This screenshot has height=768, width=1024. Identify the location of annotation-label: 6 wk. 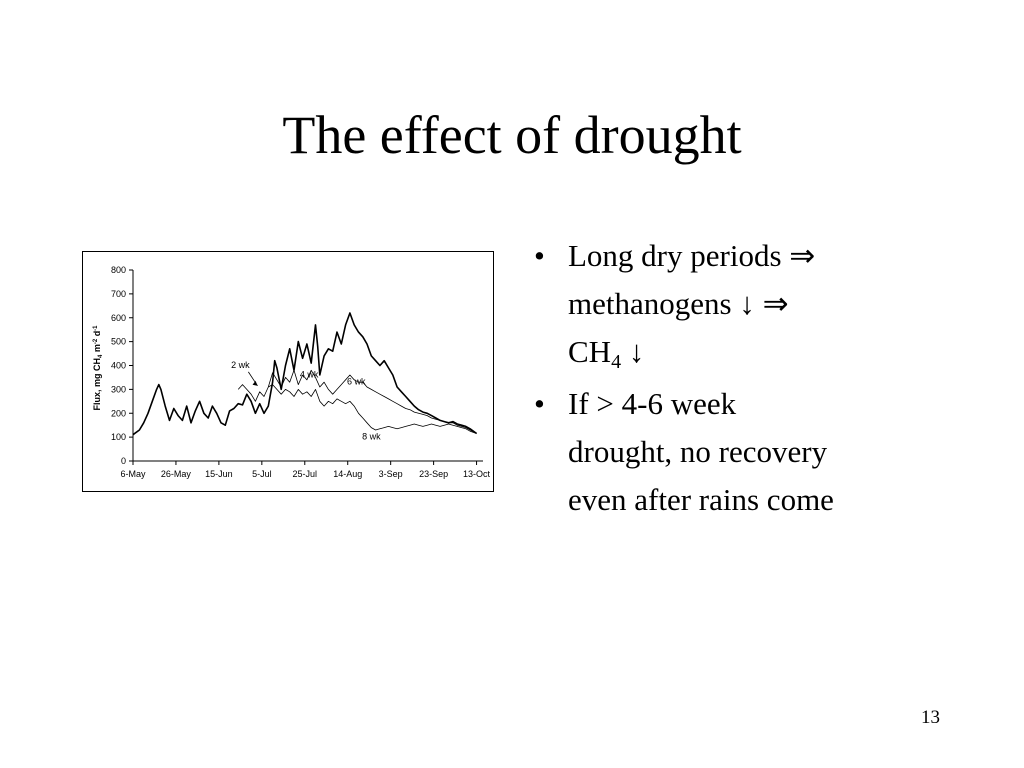
(356, 382).